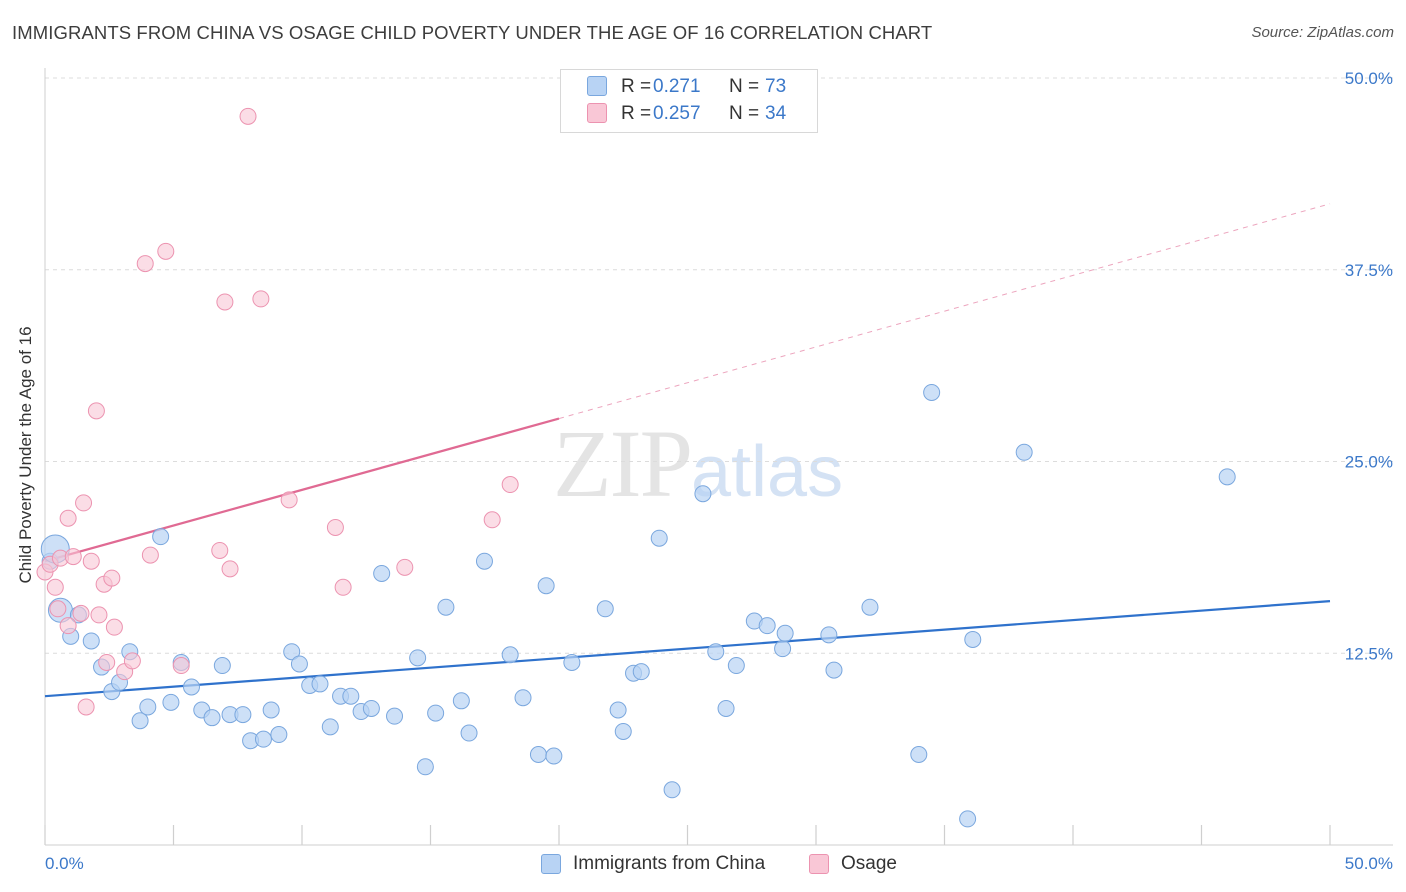 The image size is (1406, 892). I want to click on source-label: Source: ZipAtlas.com, so click(1322, 32).